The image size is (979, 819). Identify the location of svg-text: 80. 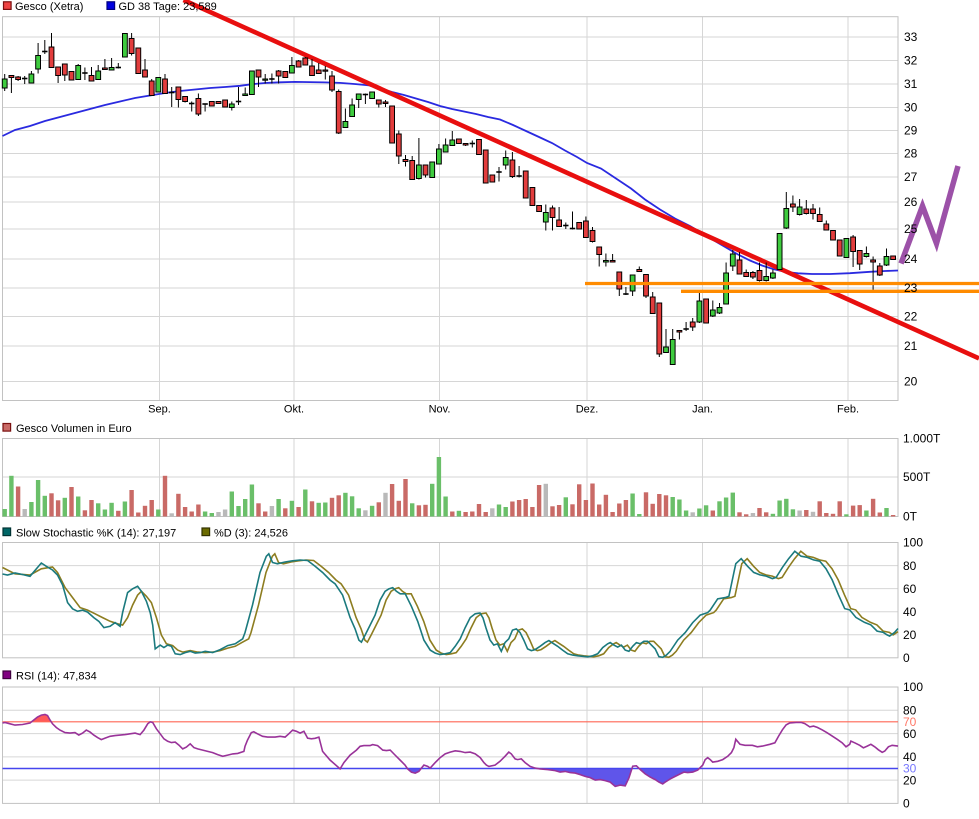
(910, 566).